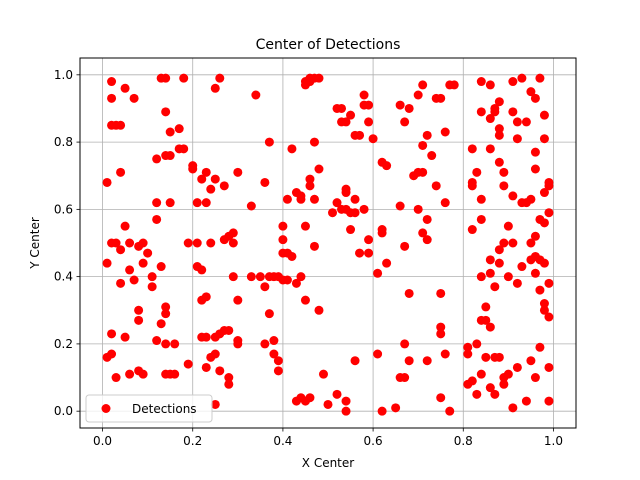 This screenshot has height=480, width=640. I want to click on y-tick-label: 1.0, so click(63, 75).